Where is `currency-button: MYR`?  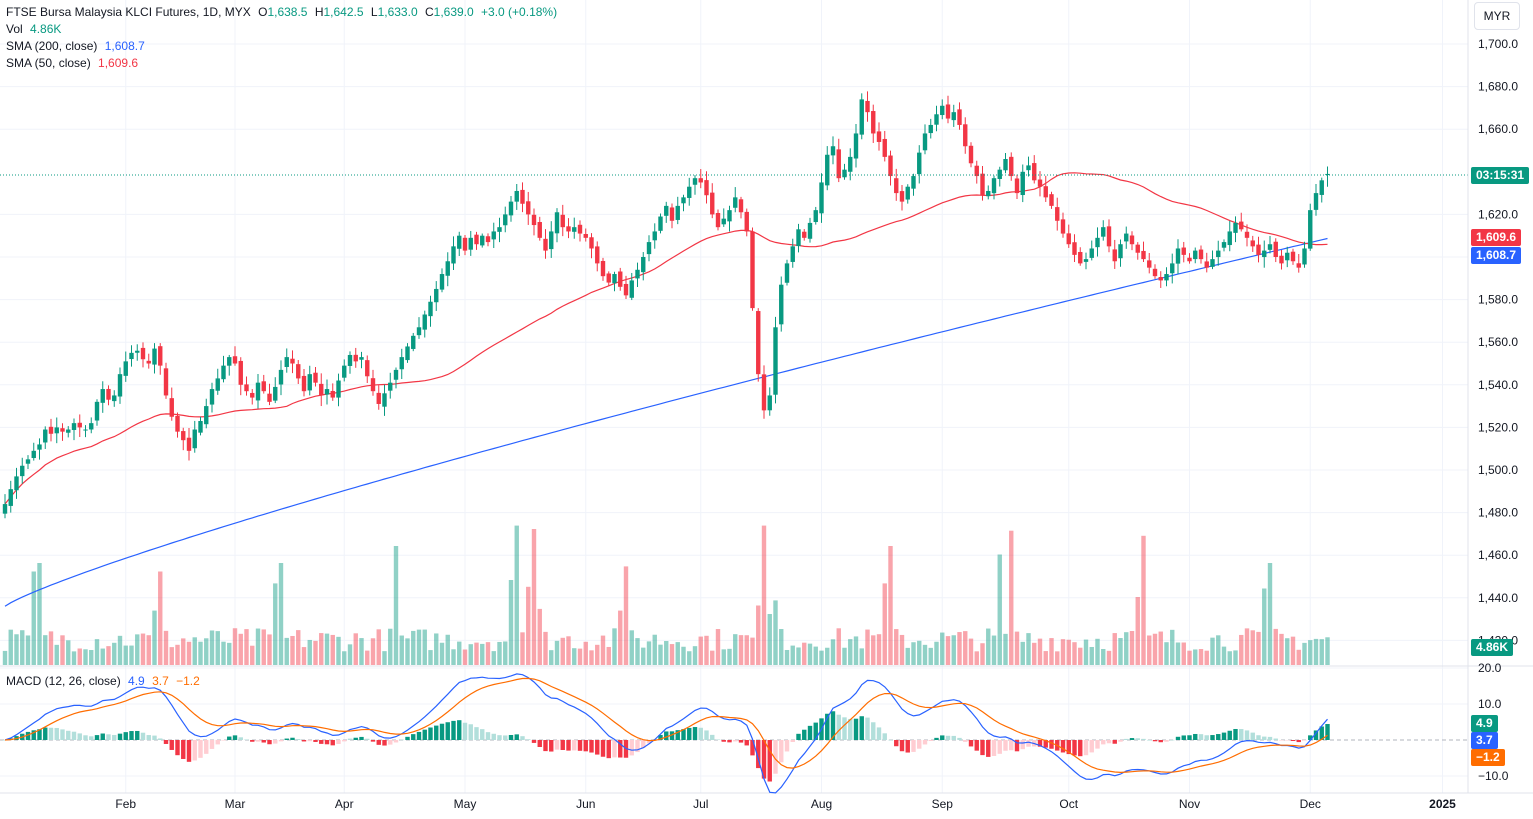 currency-button: MYR is located at coordinates (1497, 16).